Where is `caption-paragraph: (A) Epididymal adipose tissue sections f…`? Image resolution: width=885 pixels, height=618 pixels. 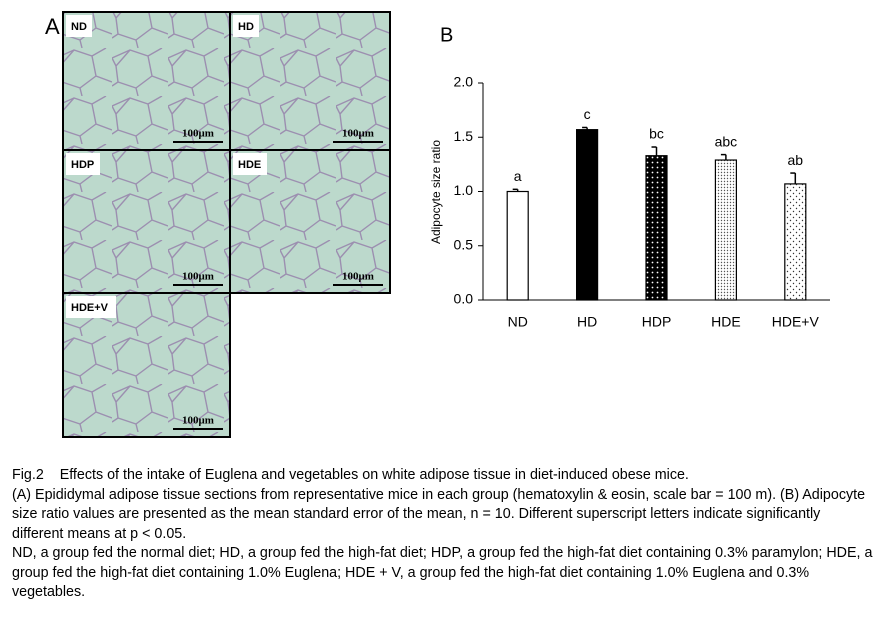
caption-paragraph: (A) Epididymal adipose tissue sections f… is located at coordinates (439, 514).